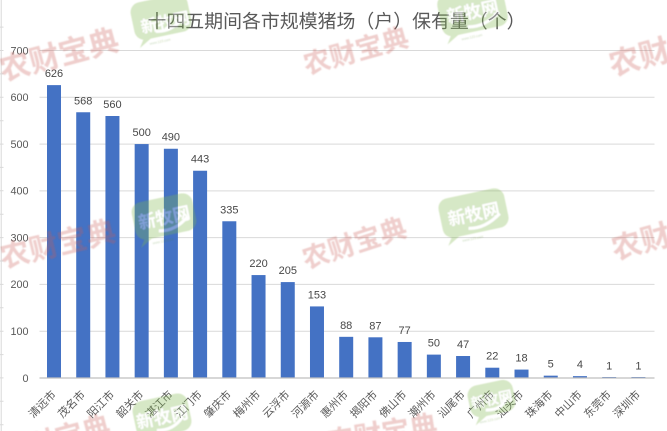 This screenshot has height=431, width=667. Describe the element at coordinates (317, 295) in the screenshot. I see `svg-text: 153` at that location.